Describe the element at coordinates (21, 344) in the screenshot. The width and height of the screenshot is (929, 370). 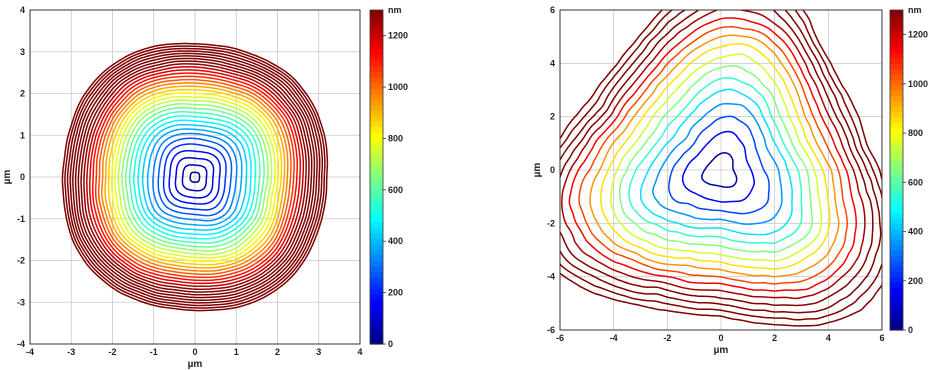
I see `y-tick-label: -4` at that location.